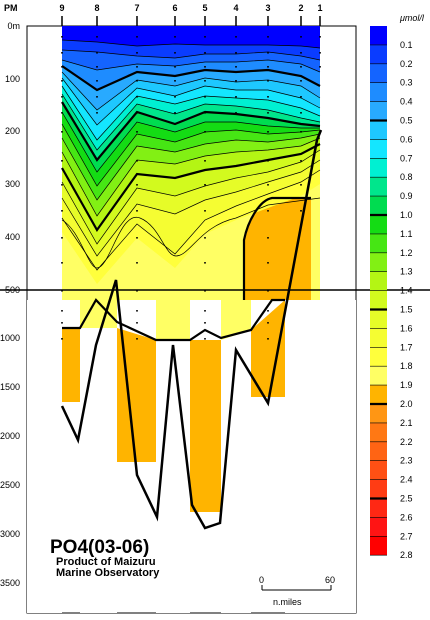  What do you see at coordinates (406, 215) in the screenshot?
I see `colorbar-label: 1.0` at bounding box center [406, 215].